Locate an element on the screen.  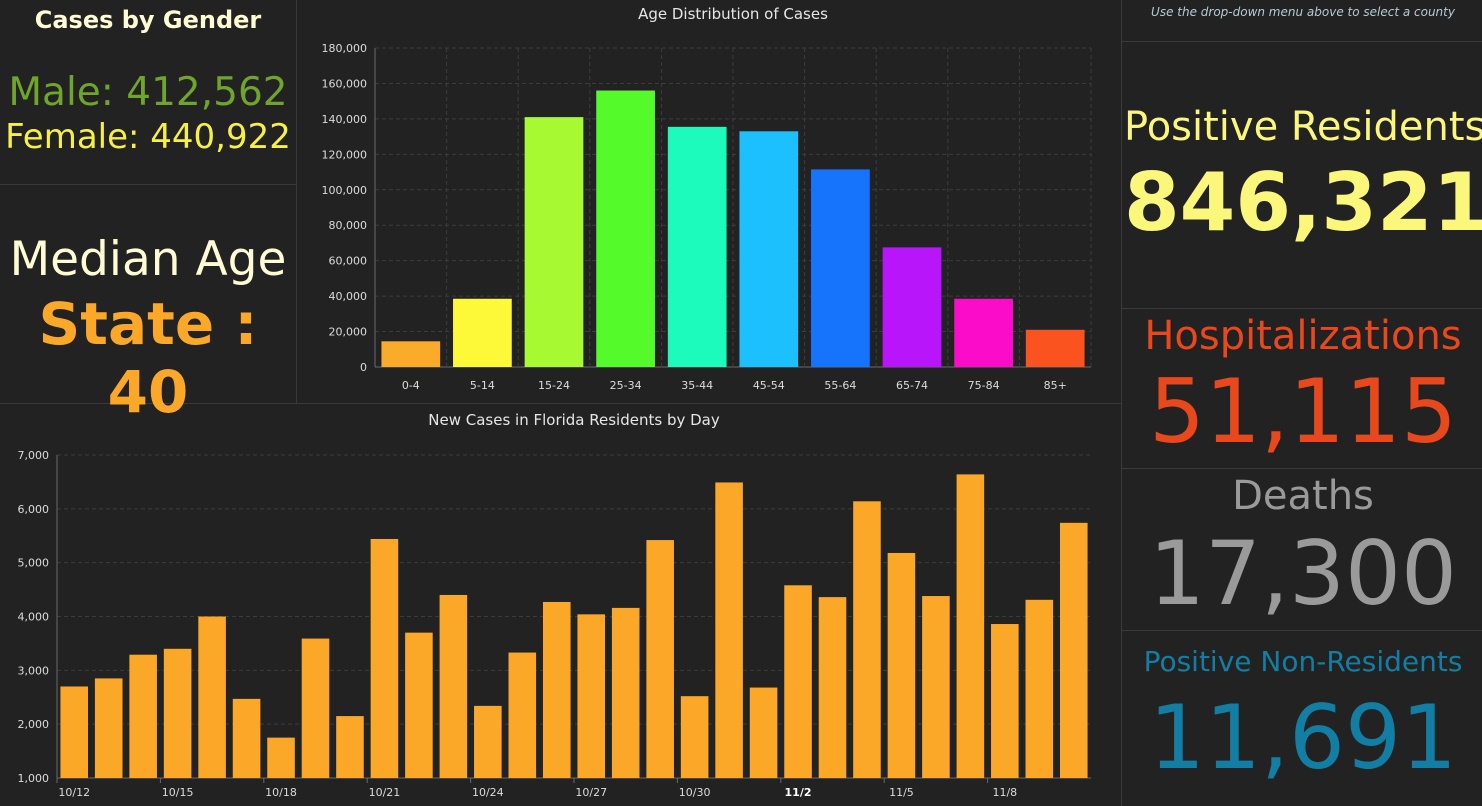
deaths-label: Deaths is located at coordinates (1303, 496).